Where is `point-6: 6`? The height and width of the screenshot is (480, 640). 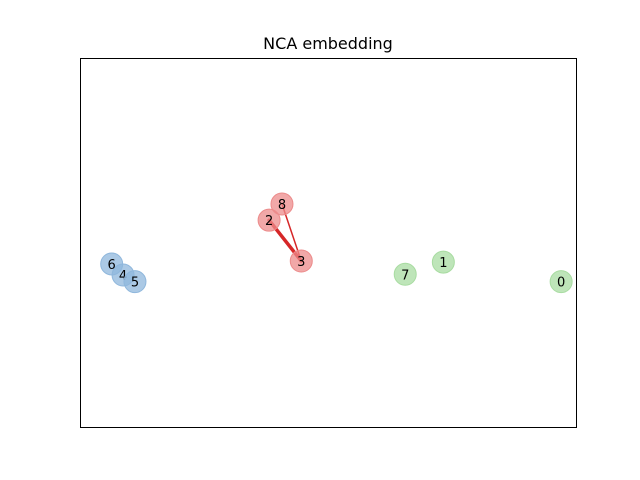
point-6: 6 is located at coordinates (112, 264).